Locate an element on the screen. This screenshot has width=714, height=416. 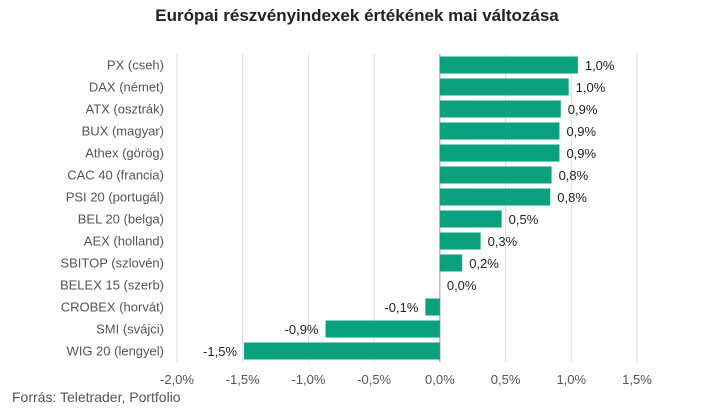
category-label: DAX (német) is located at coordinates (126, 87).